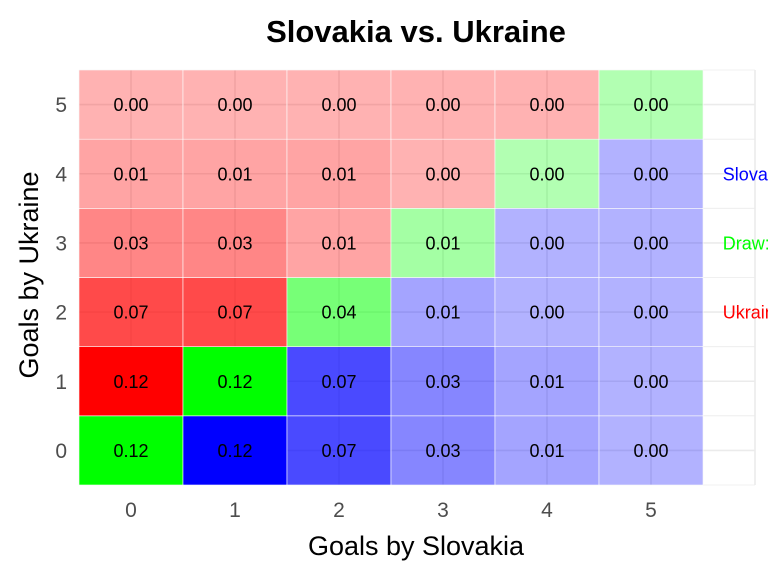 This screenshot has height=576, width=768. I want to click on y-tick-labels: 0 1 2 3 4 5, so click(61, 278).